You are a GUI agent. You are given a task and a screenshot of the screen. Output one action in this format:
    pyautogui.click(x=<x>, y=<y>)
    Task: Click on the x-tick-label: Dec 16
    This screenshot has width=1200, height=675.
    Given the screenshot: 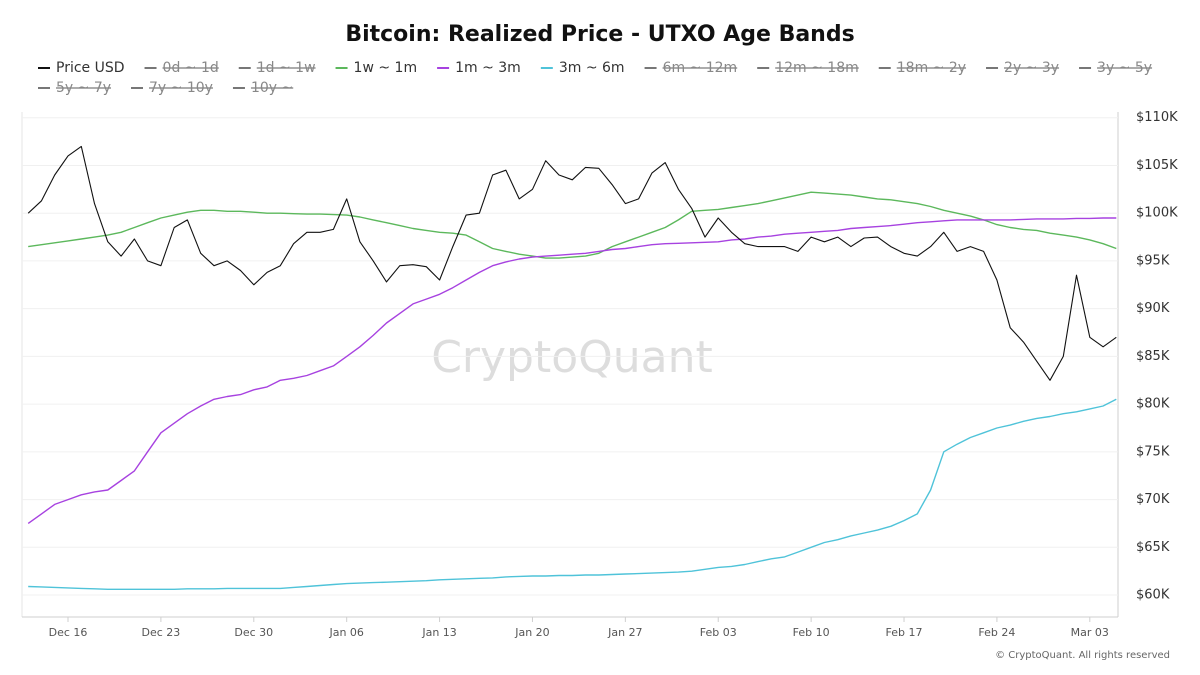 What is the action you would take?
    pyautogui.click(x=68, y=632)
    